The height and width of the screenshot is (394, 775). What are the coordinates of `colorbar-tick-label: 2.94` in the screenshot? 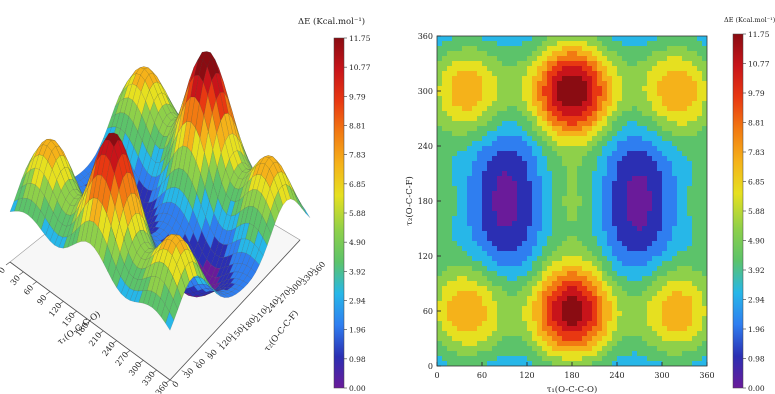 It's located at (357, 301).